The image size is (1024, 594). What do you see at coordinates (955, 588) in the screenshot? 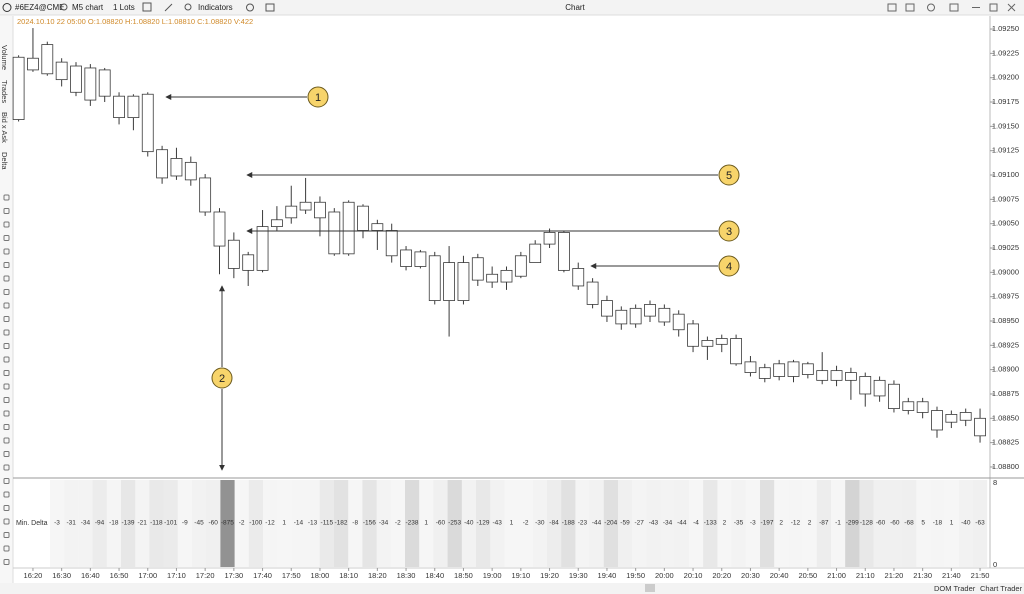
I see `dom-trader-tab: DOM Trader` at bounding box center [955, 588].